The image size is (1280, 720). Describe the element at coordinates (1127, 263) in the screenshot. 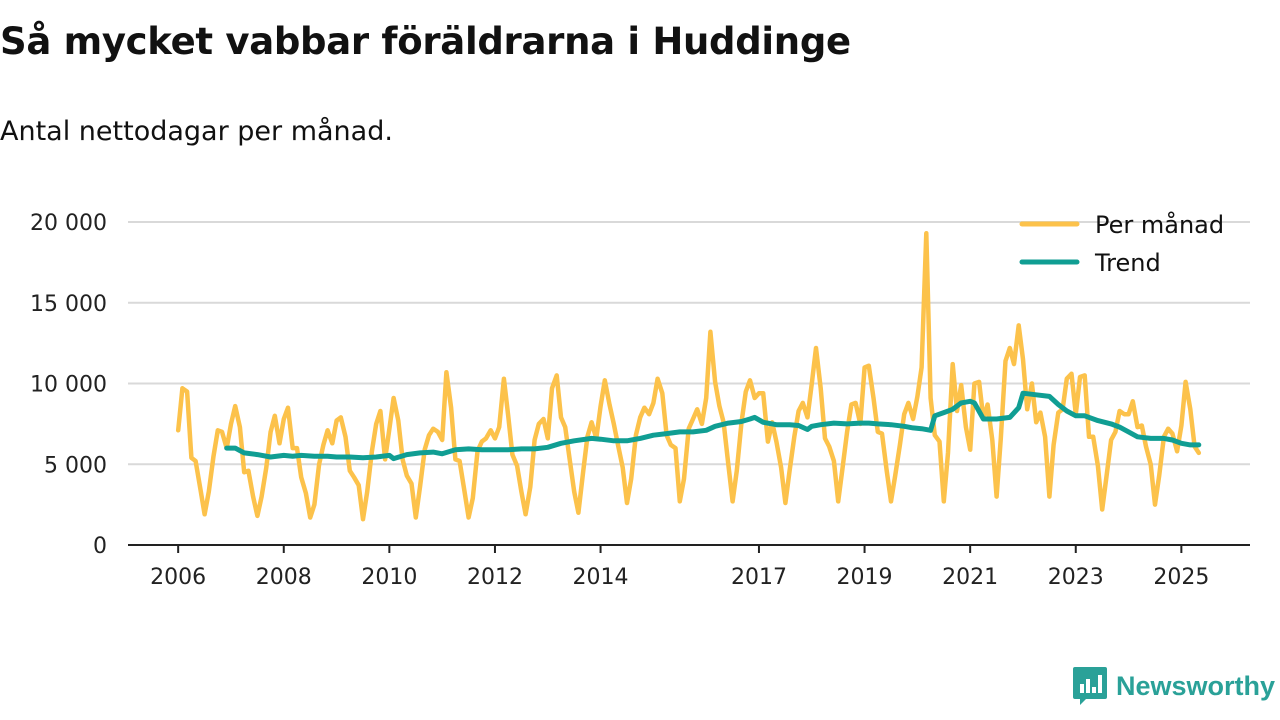

I see `legend-label: Trend` at that location.